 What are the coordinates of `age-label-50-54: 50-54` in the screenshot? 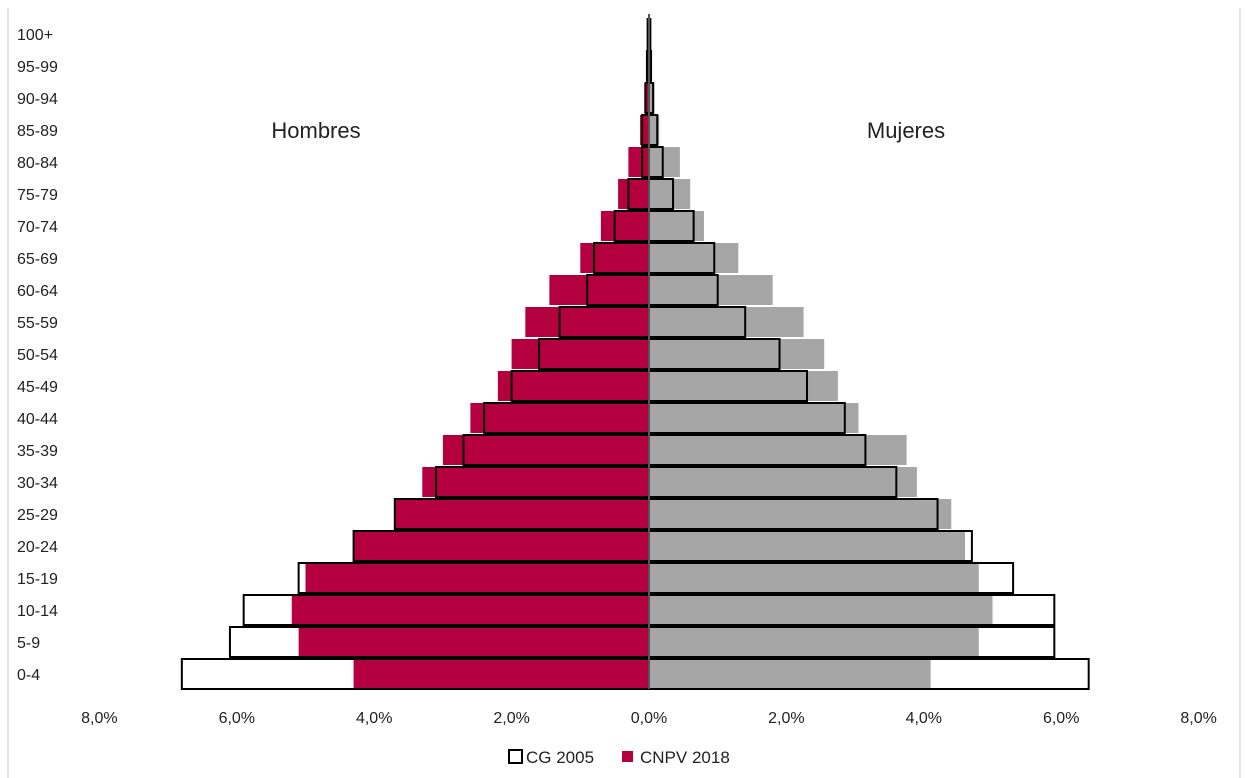 It's located at (37, 355).